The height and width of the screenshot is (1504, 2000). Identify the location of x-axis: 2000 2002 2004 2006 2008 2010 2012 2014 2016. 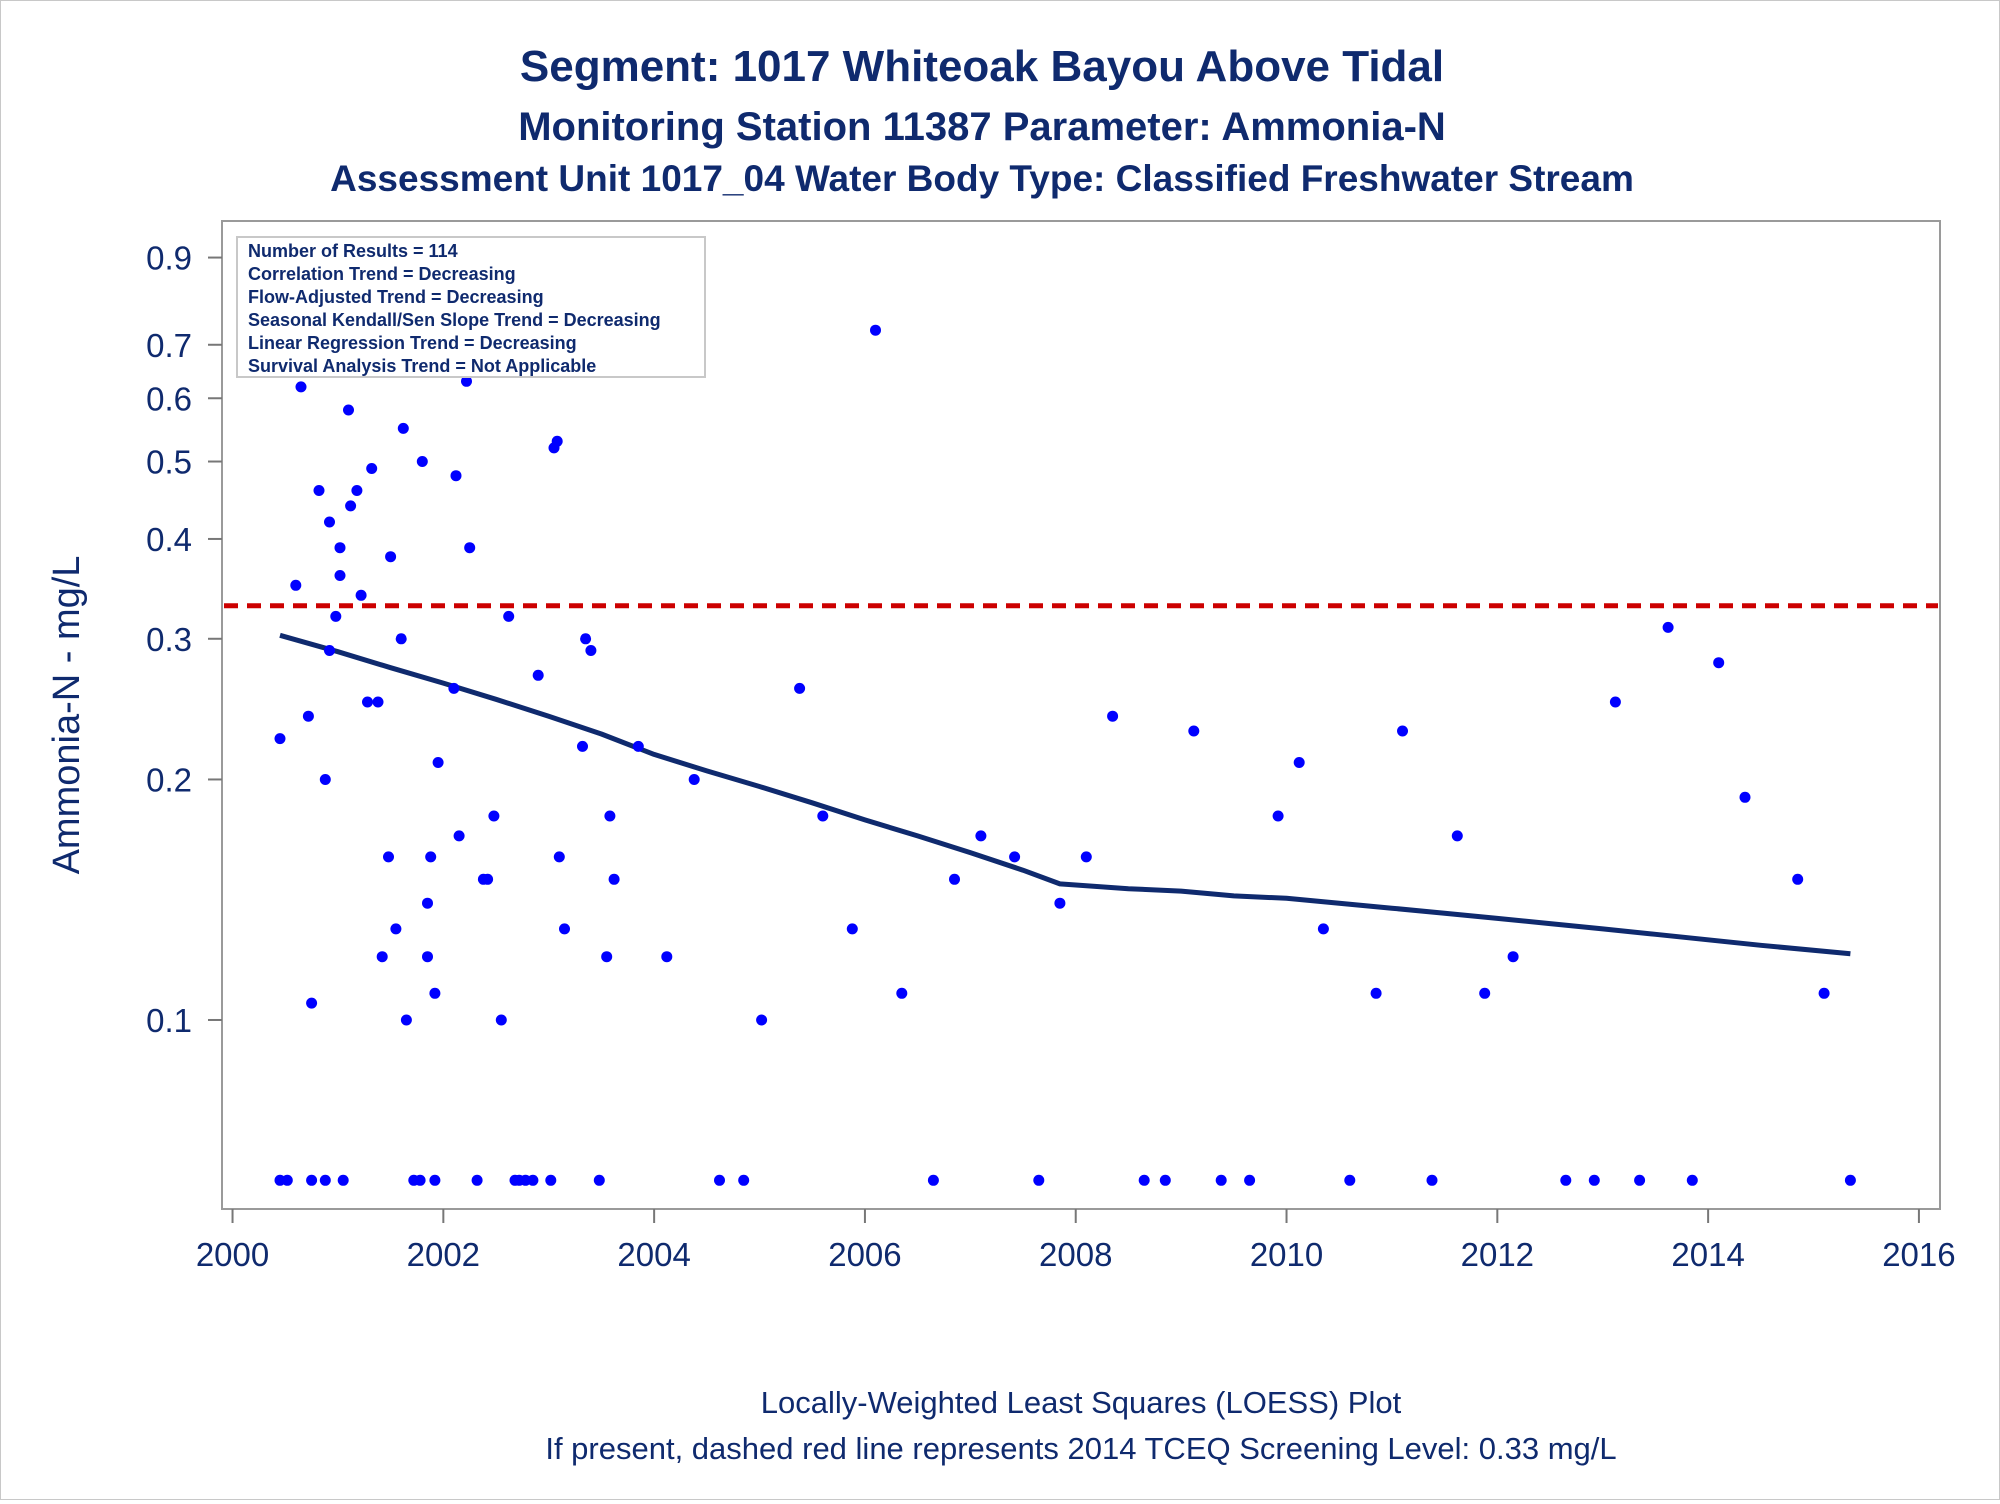
(1076, 1241).